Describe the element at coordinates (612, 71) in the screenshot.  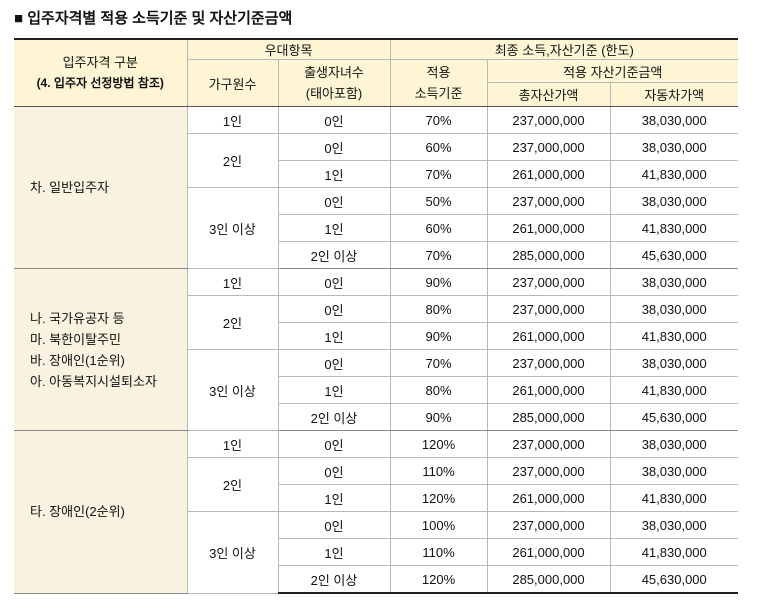
I see `header-cell: 적용 자산기준금액` at that location.